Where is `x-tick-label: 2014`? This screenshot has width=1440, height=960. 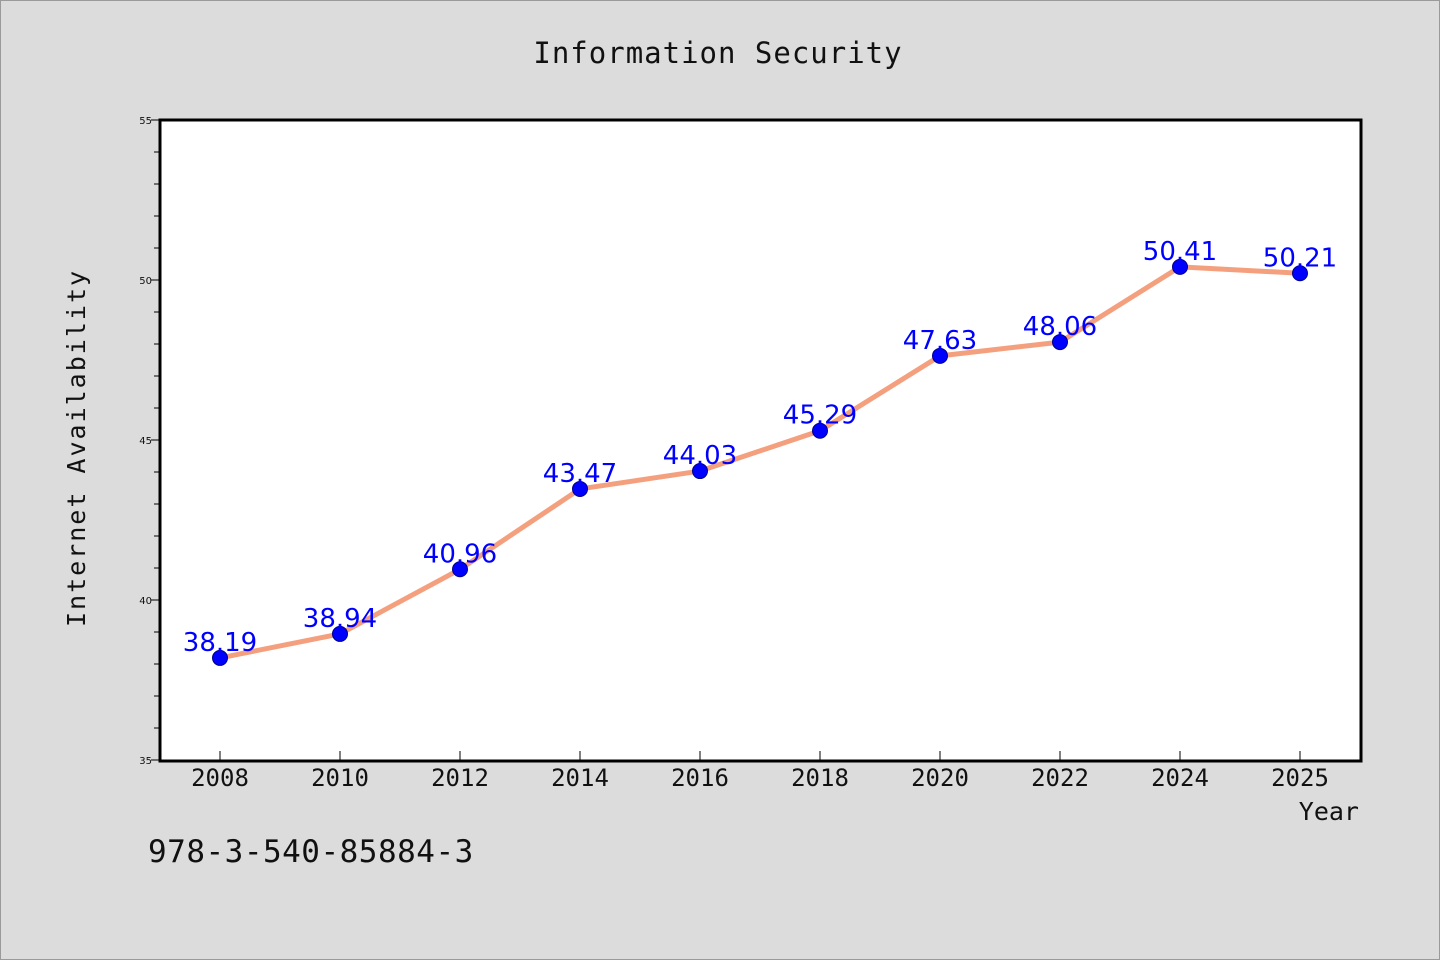 x-tick-label: 2014 is located at coordinates (580, 778).